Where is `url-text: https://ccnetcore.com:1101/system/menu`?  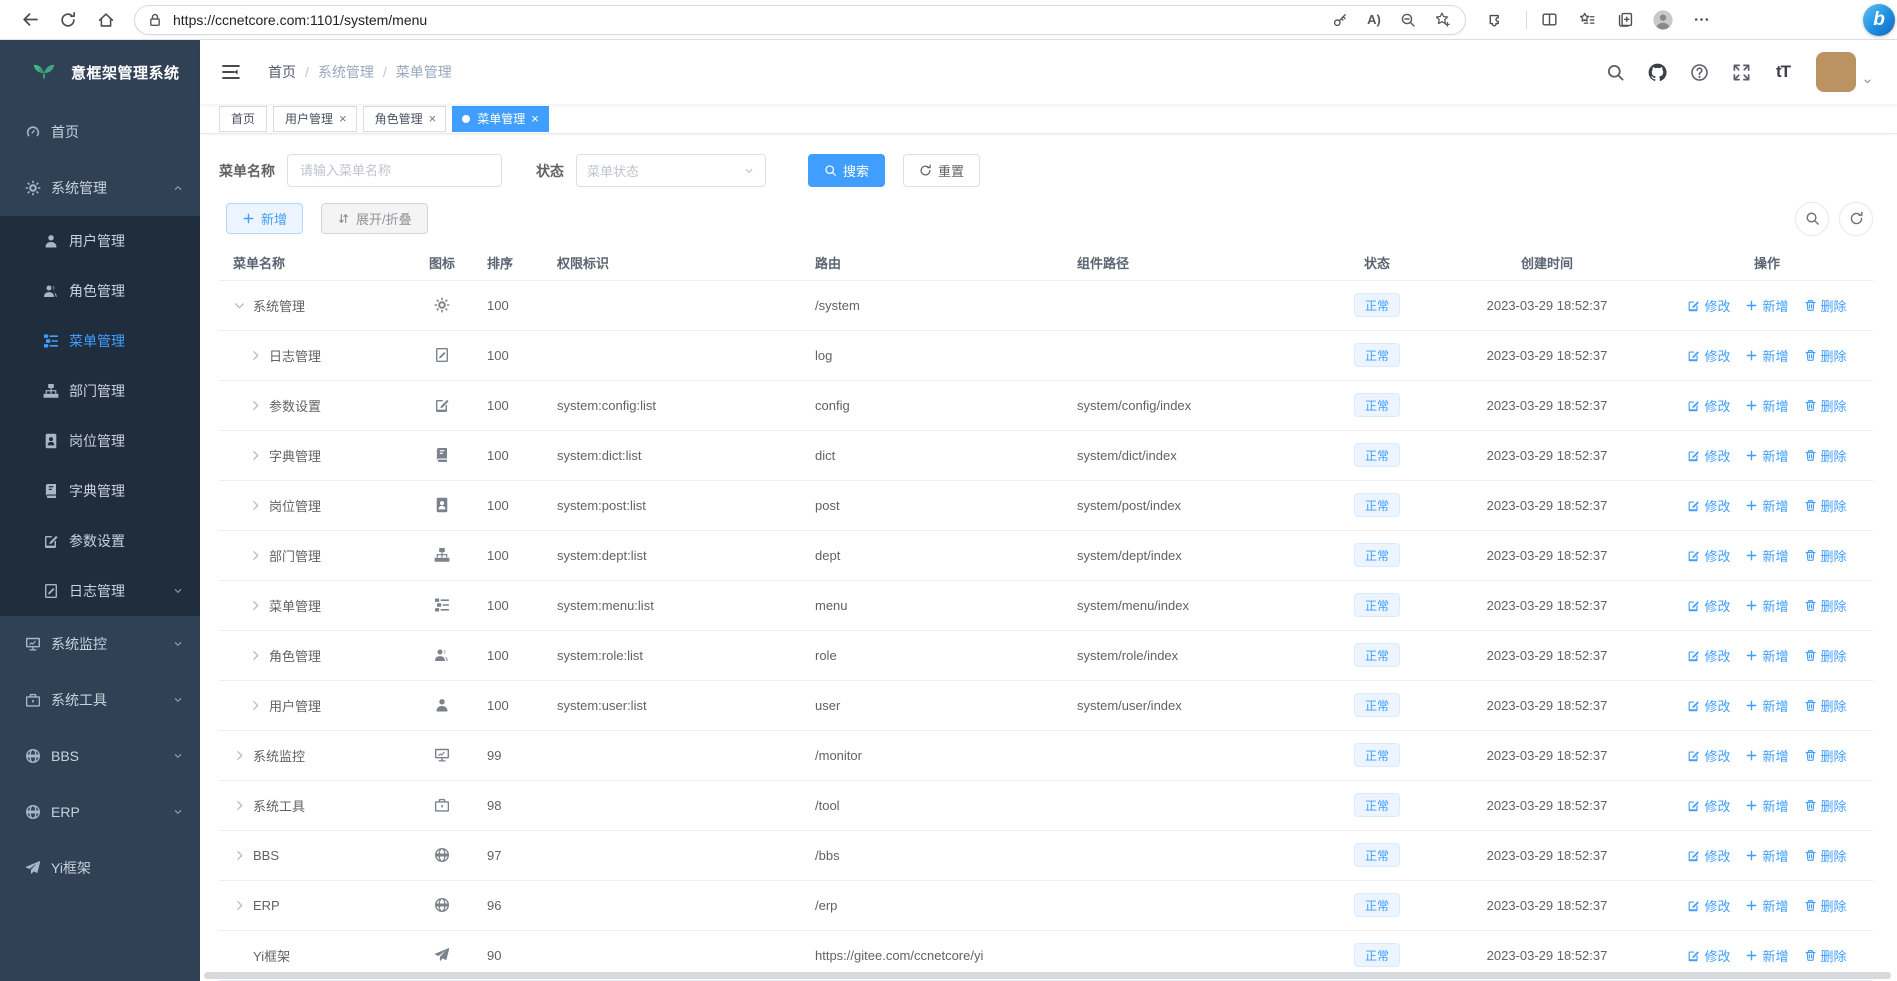 url-text: https://ccnetcore.com:1101/system/menu is located at coordinates (300, 19).